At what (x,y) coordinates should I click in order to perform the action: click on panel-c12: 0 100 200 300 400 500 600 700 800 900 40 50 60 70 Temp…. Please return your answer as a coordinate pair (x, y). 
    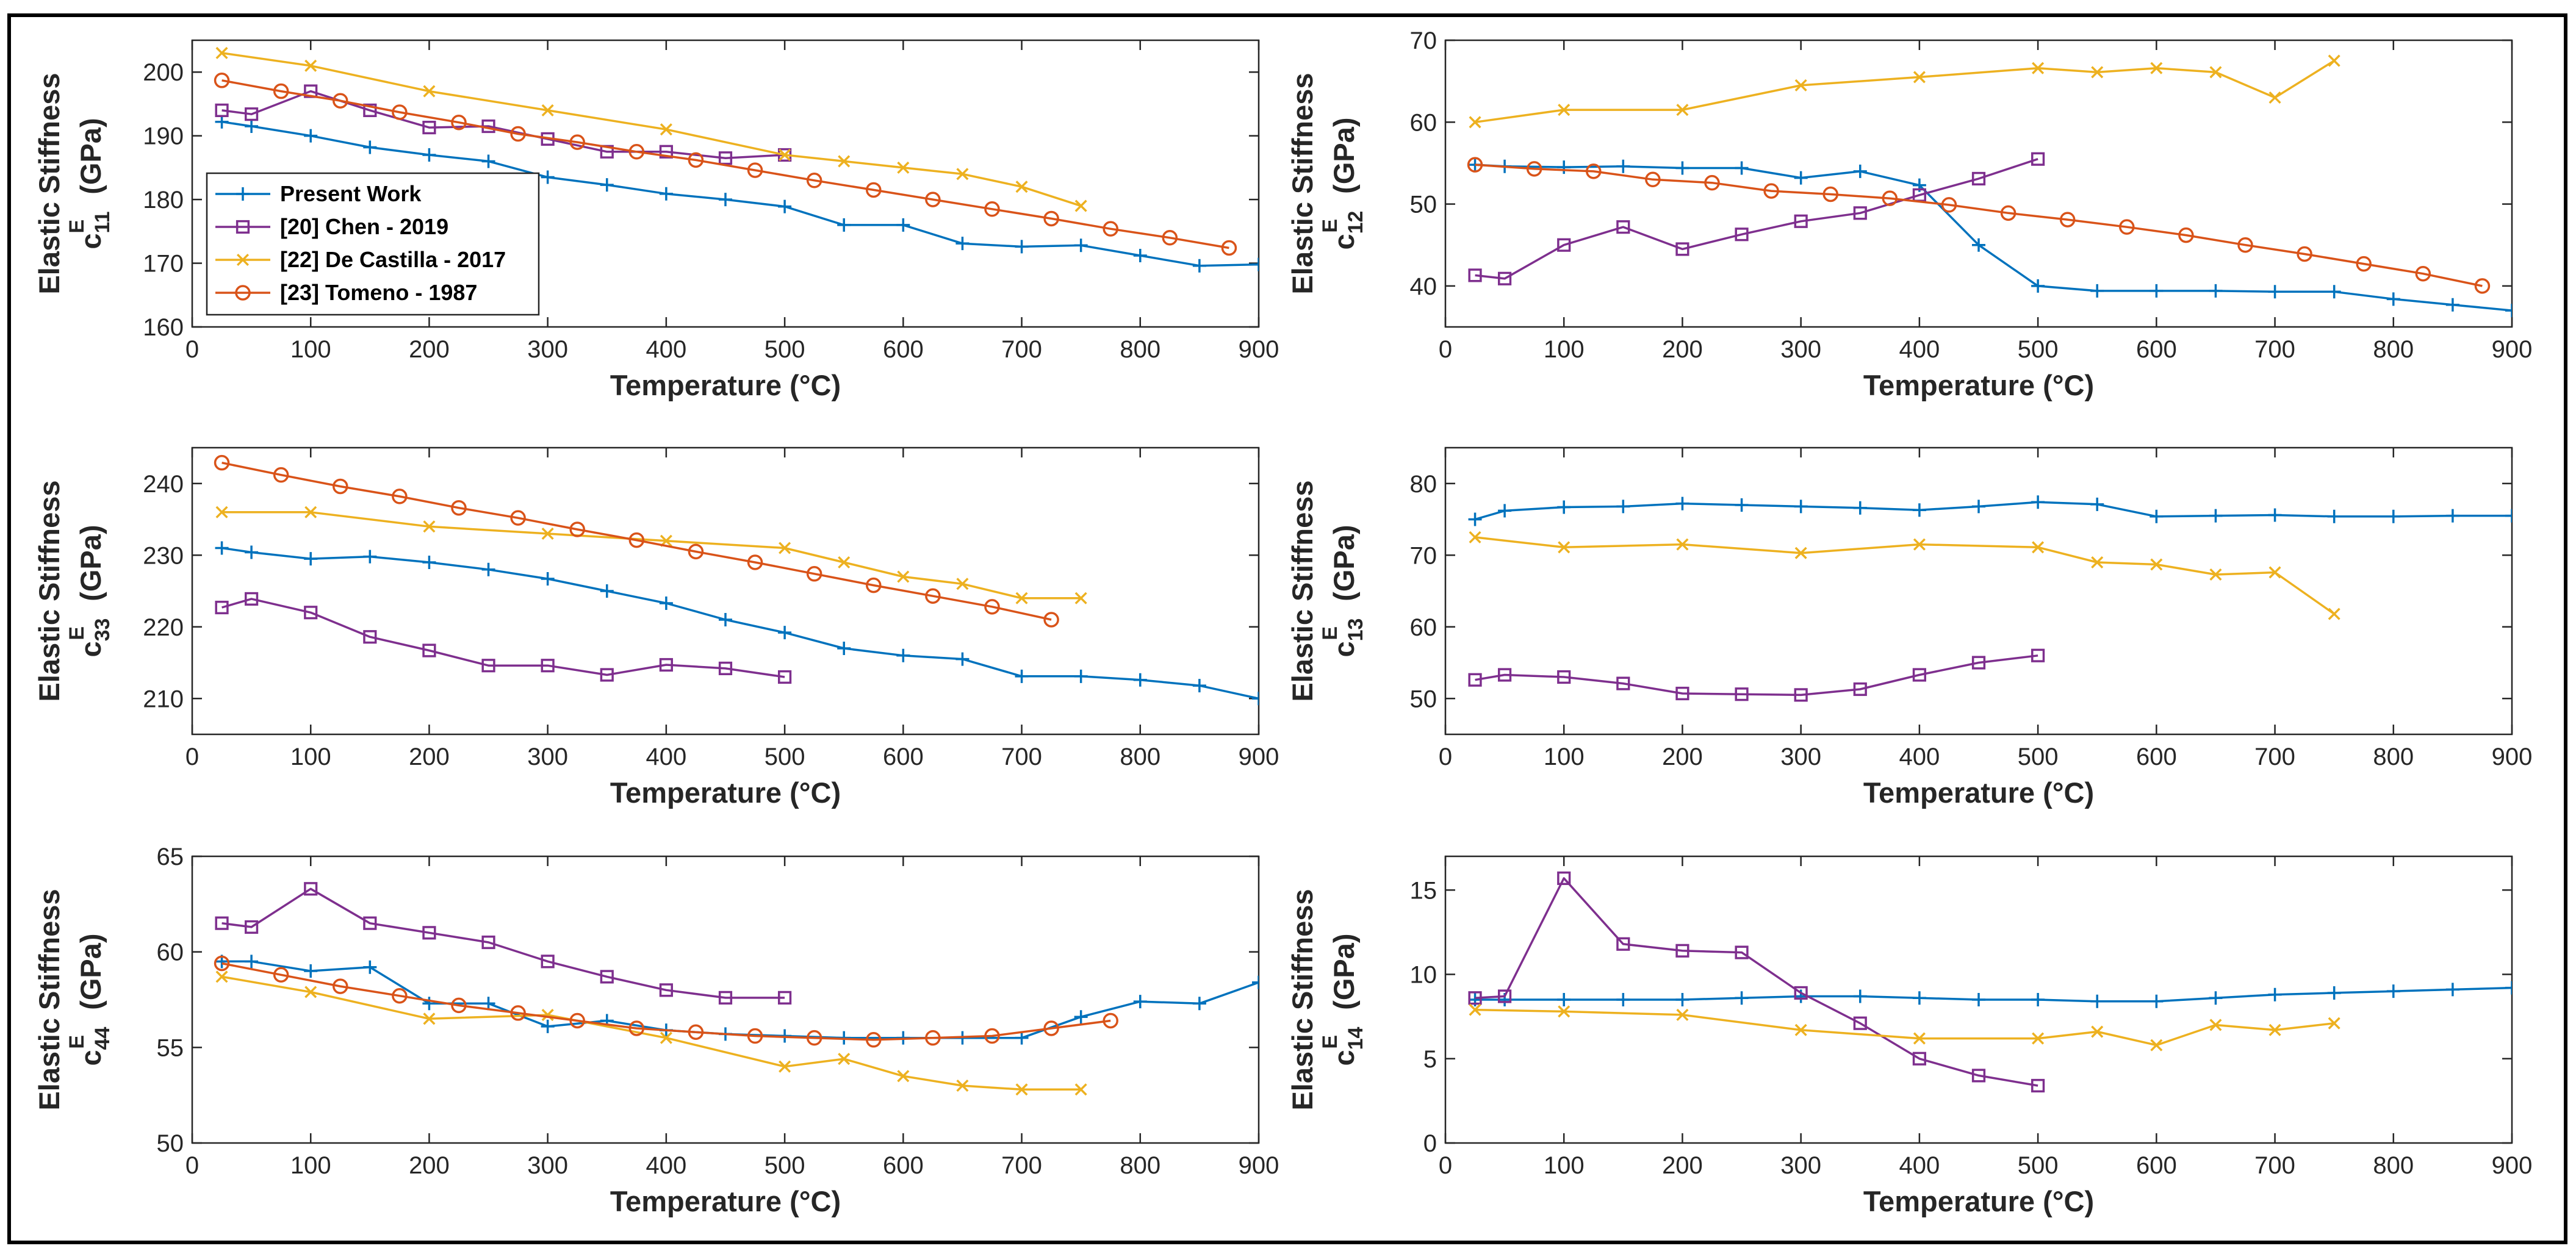
    Looking at the image, I should click on (1909, 214).